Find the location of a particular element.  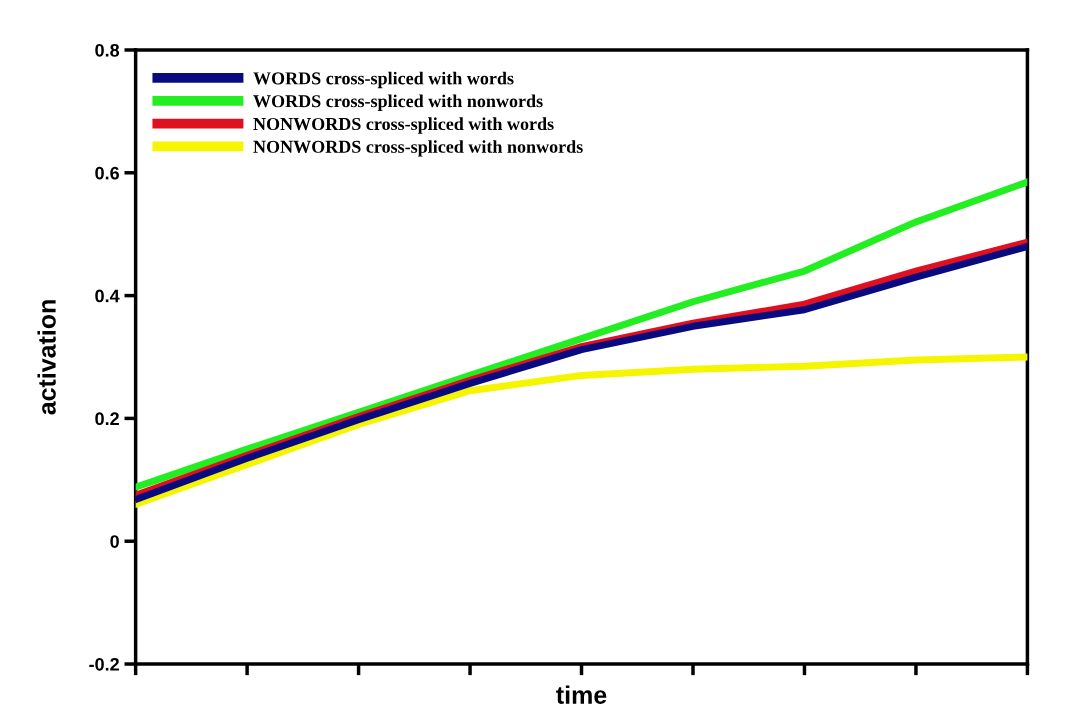

y-tick-label: -0.2 is located at coordinates (104, 664).